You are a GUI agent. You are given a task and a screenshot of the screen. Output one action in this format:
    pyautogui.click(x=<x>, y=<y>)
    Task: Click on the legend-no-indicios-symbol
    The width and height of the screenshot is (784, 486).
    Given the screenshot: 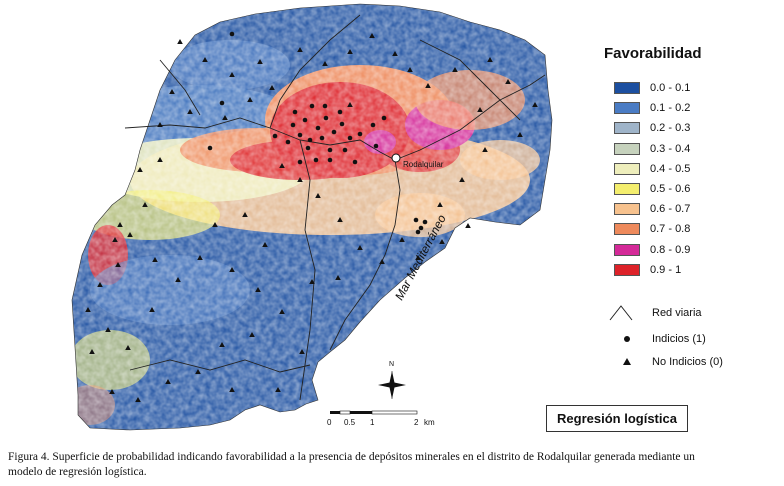 What is the action you would take?
    pyautogui.click(x=627, y=361)
    